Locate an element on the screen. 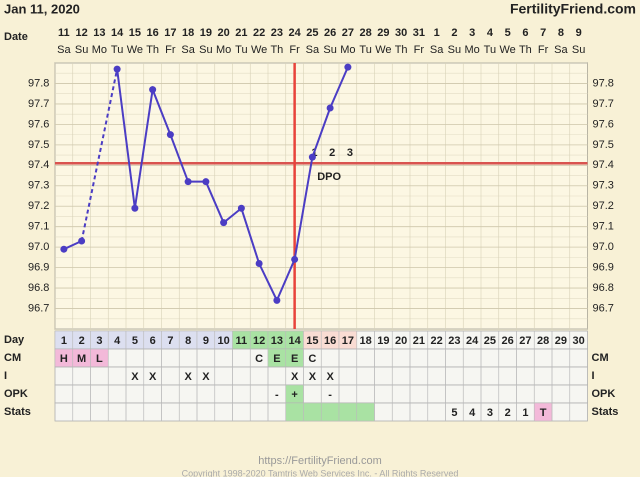 The image size is (640, 477). row-label-right: Stats is located at coordinates (605, 412).